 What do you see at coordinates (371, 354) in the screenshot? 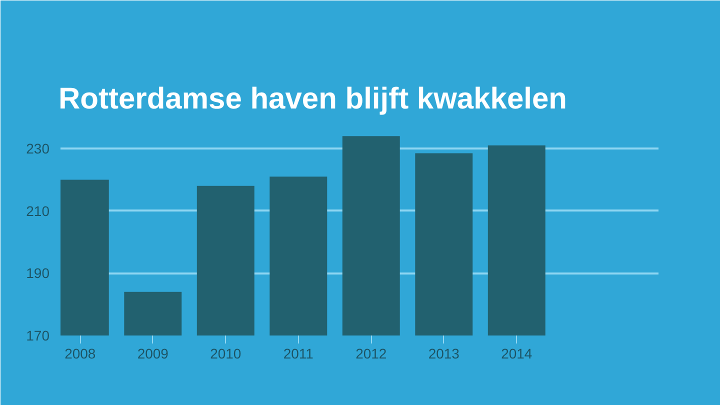
I see `x-tick-label: 2012` at bounding box center [371, 354].